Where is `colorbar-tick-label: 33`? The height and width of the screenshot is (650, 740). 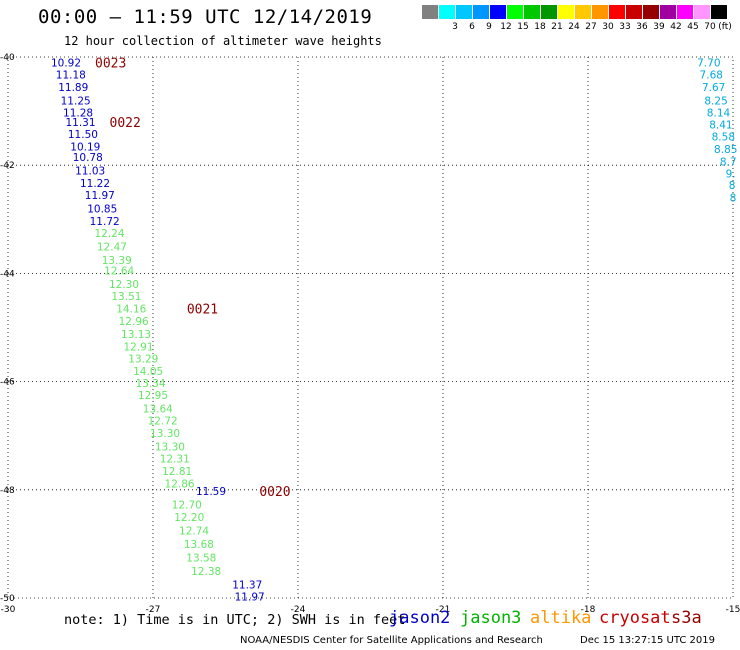 colorbar-tick-label: 33 is located at coordinates (625, 27).